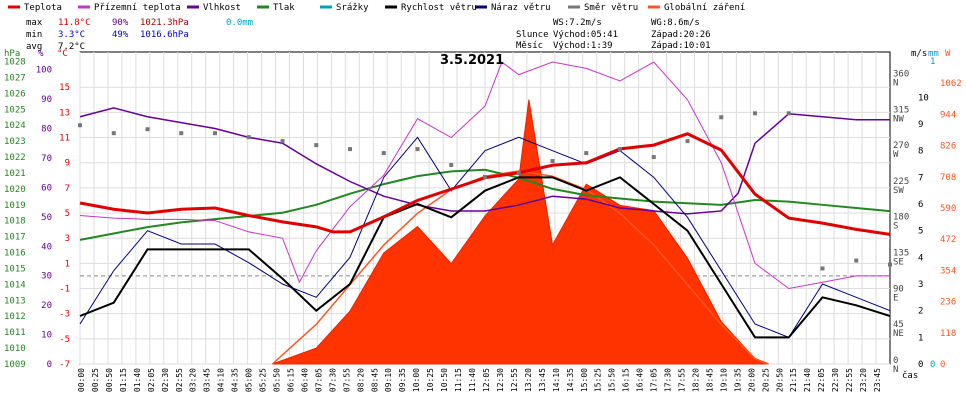 The width and height of the screenshot is (966, 400). Describe the element at coordinates (346, 380) in the screenshot. I see `tick-time: 07:55` at that location.